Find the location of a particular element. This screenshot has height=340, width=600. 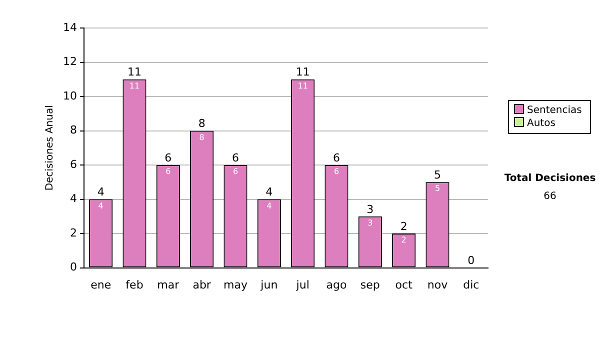

x-tick-label: ene is located at coordinates (101, 285).